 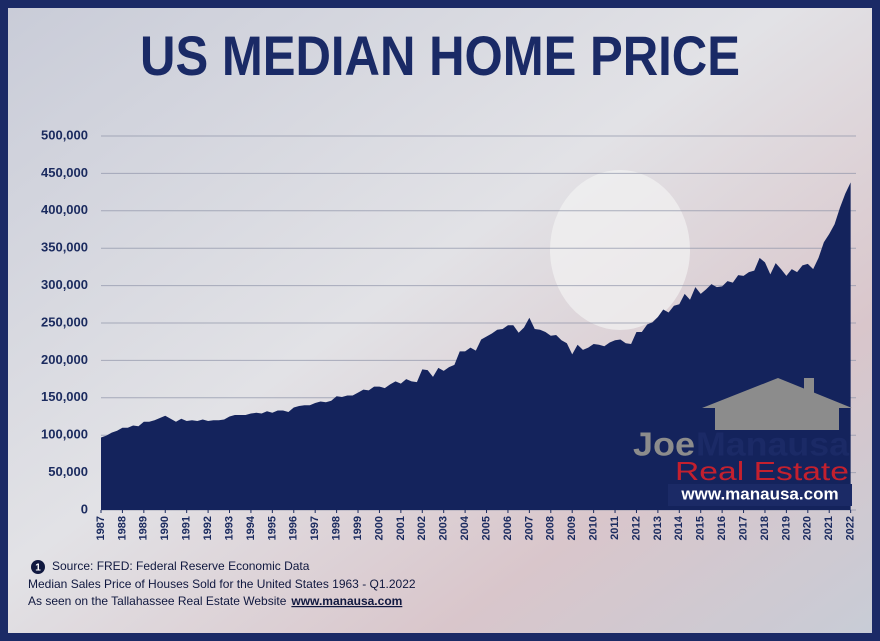 What do you see at coordinates (272, 528) in the screenshot?
I see `x-tick-label: 1995` at bounding box center [272, 528].